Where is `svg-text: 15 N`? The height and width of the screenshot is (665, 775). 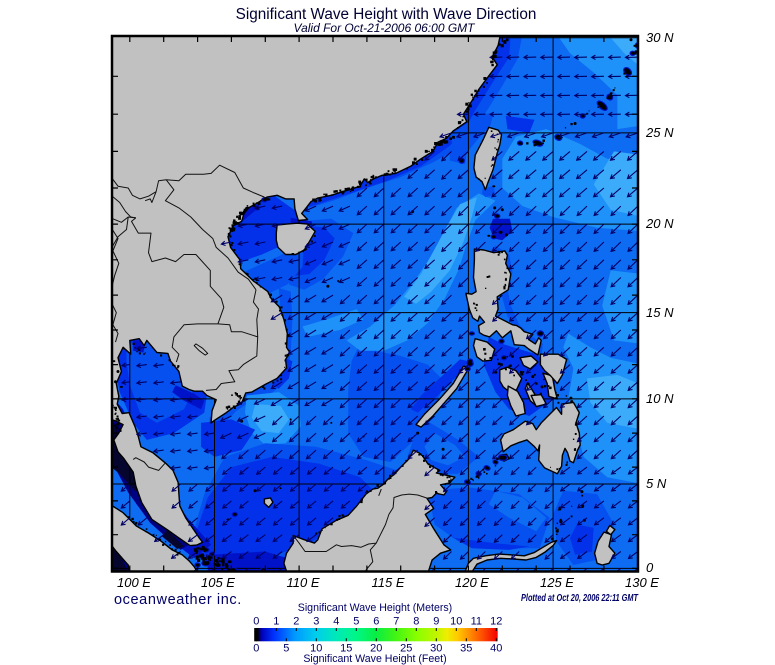 svg-text: 15 N is located at coordinates (660, 312).